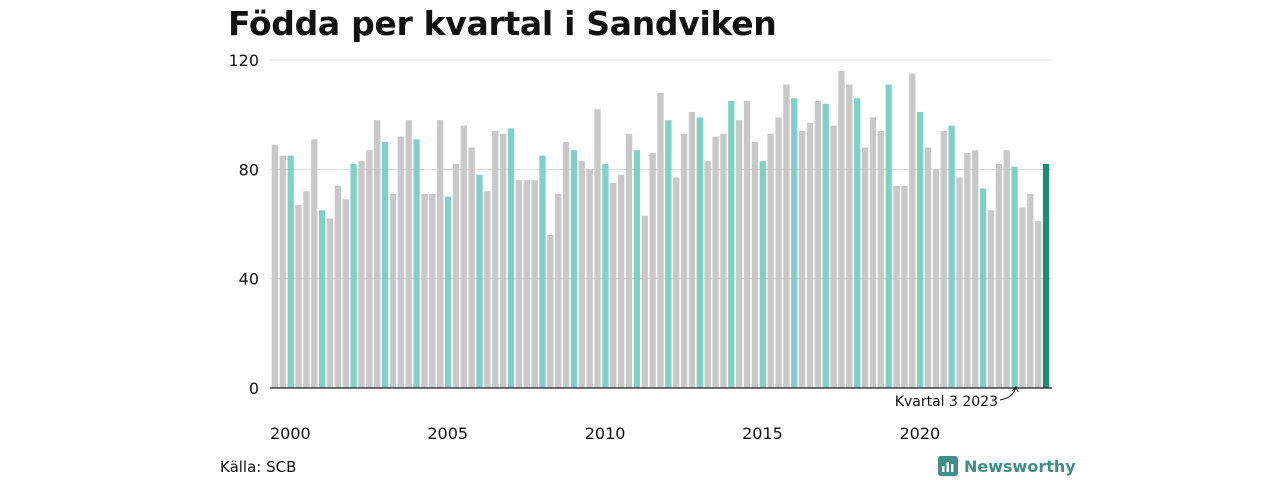 This screenshot has height=480, width=1280. I want to click on y-tick-label: 40, so click(249, 279).